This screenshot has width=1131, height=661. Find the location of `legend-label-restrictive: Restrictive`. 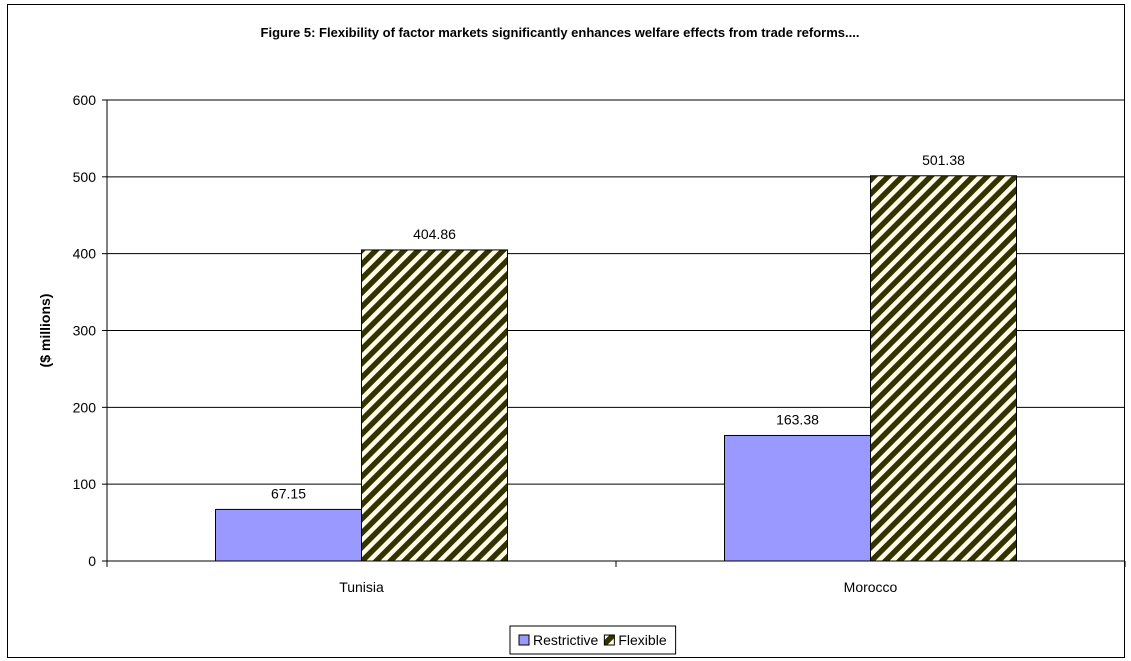

legend-label-restrictive: Restrictive is located at coordinates (566, 640).